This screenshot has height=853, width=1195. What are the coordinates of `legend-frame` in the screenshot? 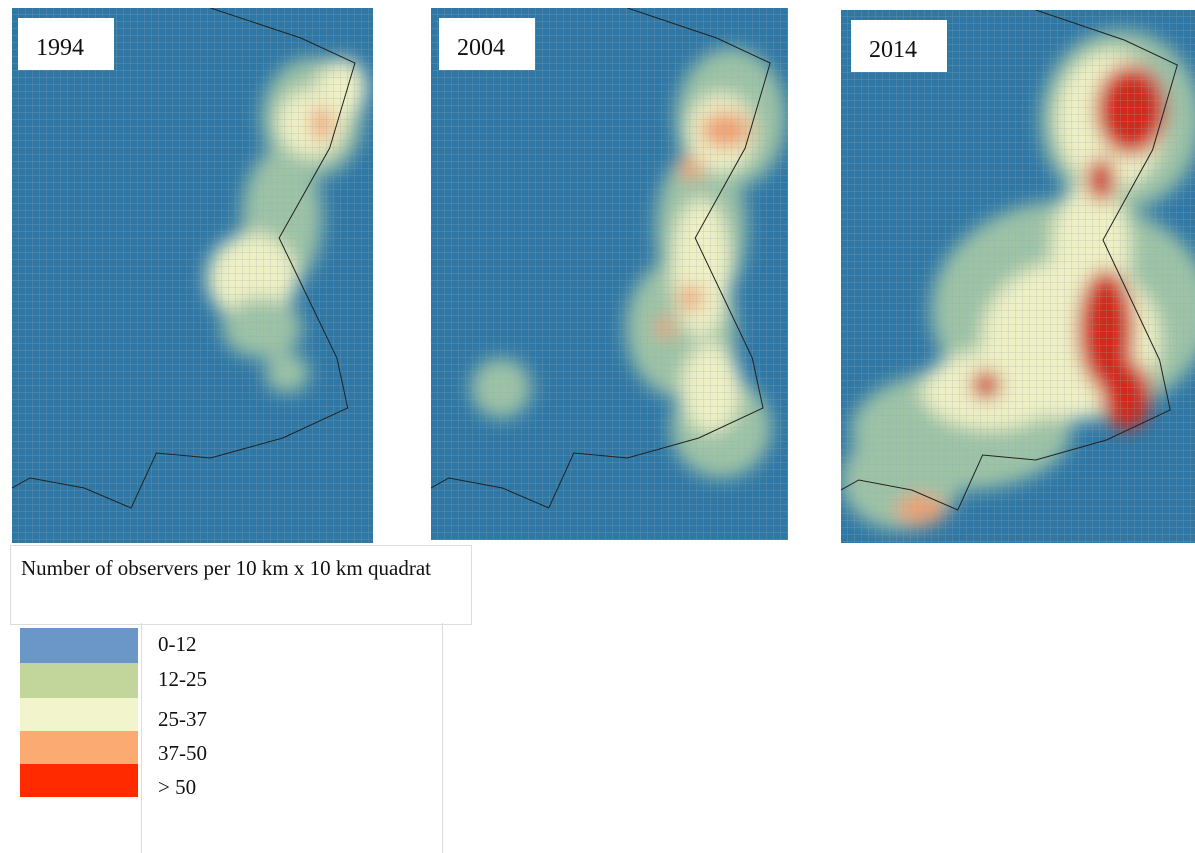 It's located at (292, 738).